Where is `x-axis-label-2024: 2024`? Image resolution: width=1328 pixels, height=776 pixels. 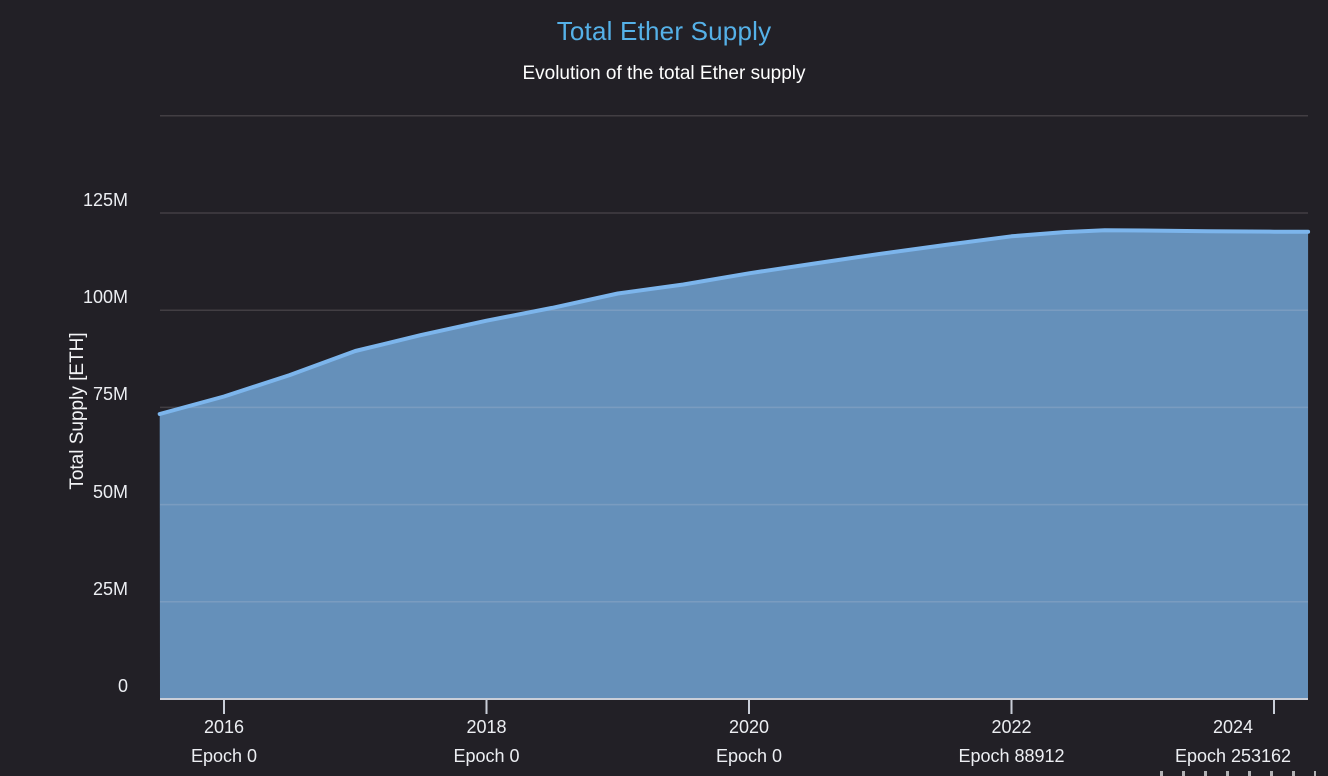 x-axis-label-2024: 2024 is located at coordinates (1233, 727).